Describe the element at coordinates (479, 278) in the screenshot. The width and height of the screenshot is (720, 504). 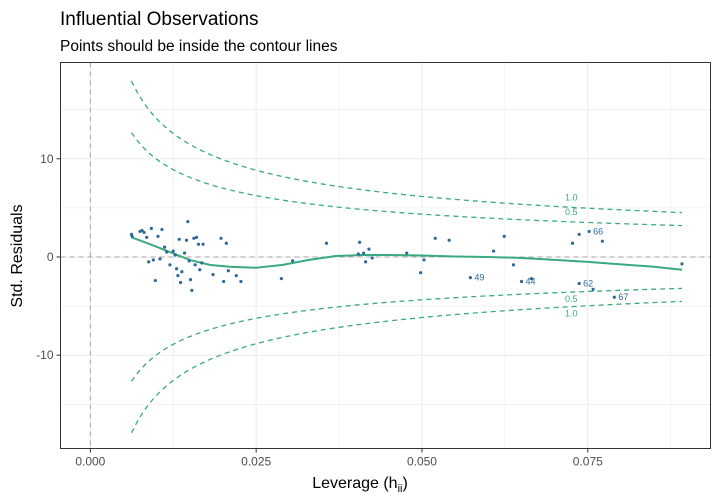
I see `point-label: 49` at that location.